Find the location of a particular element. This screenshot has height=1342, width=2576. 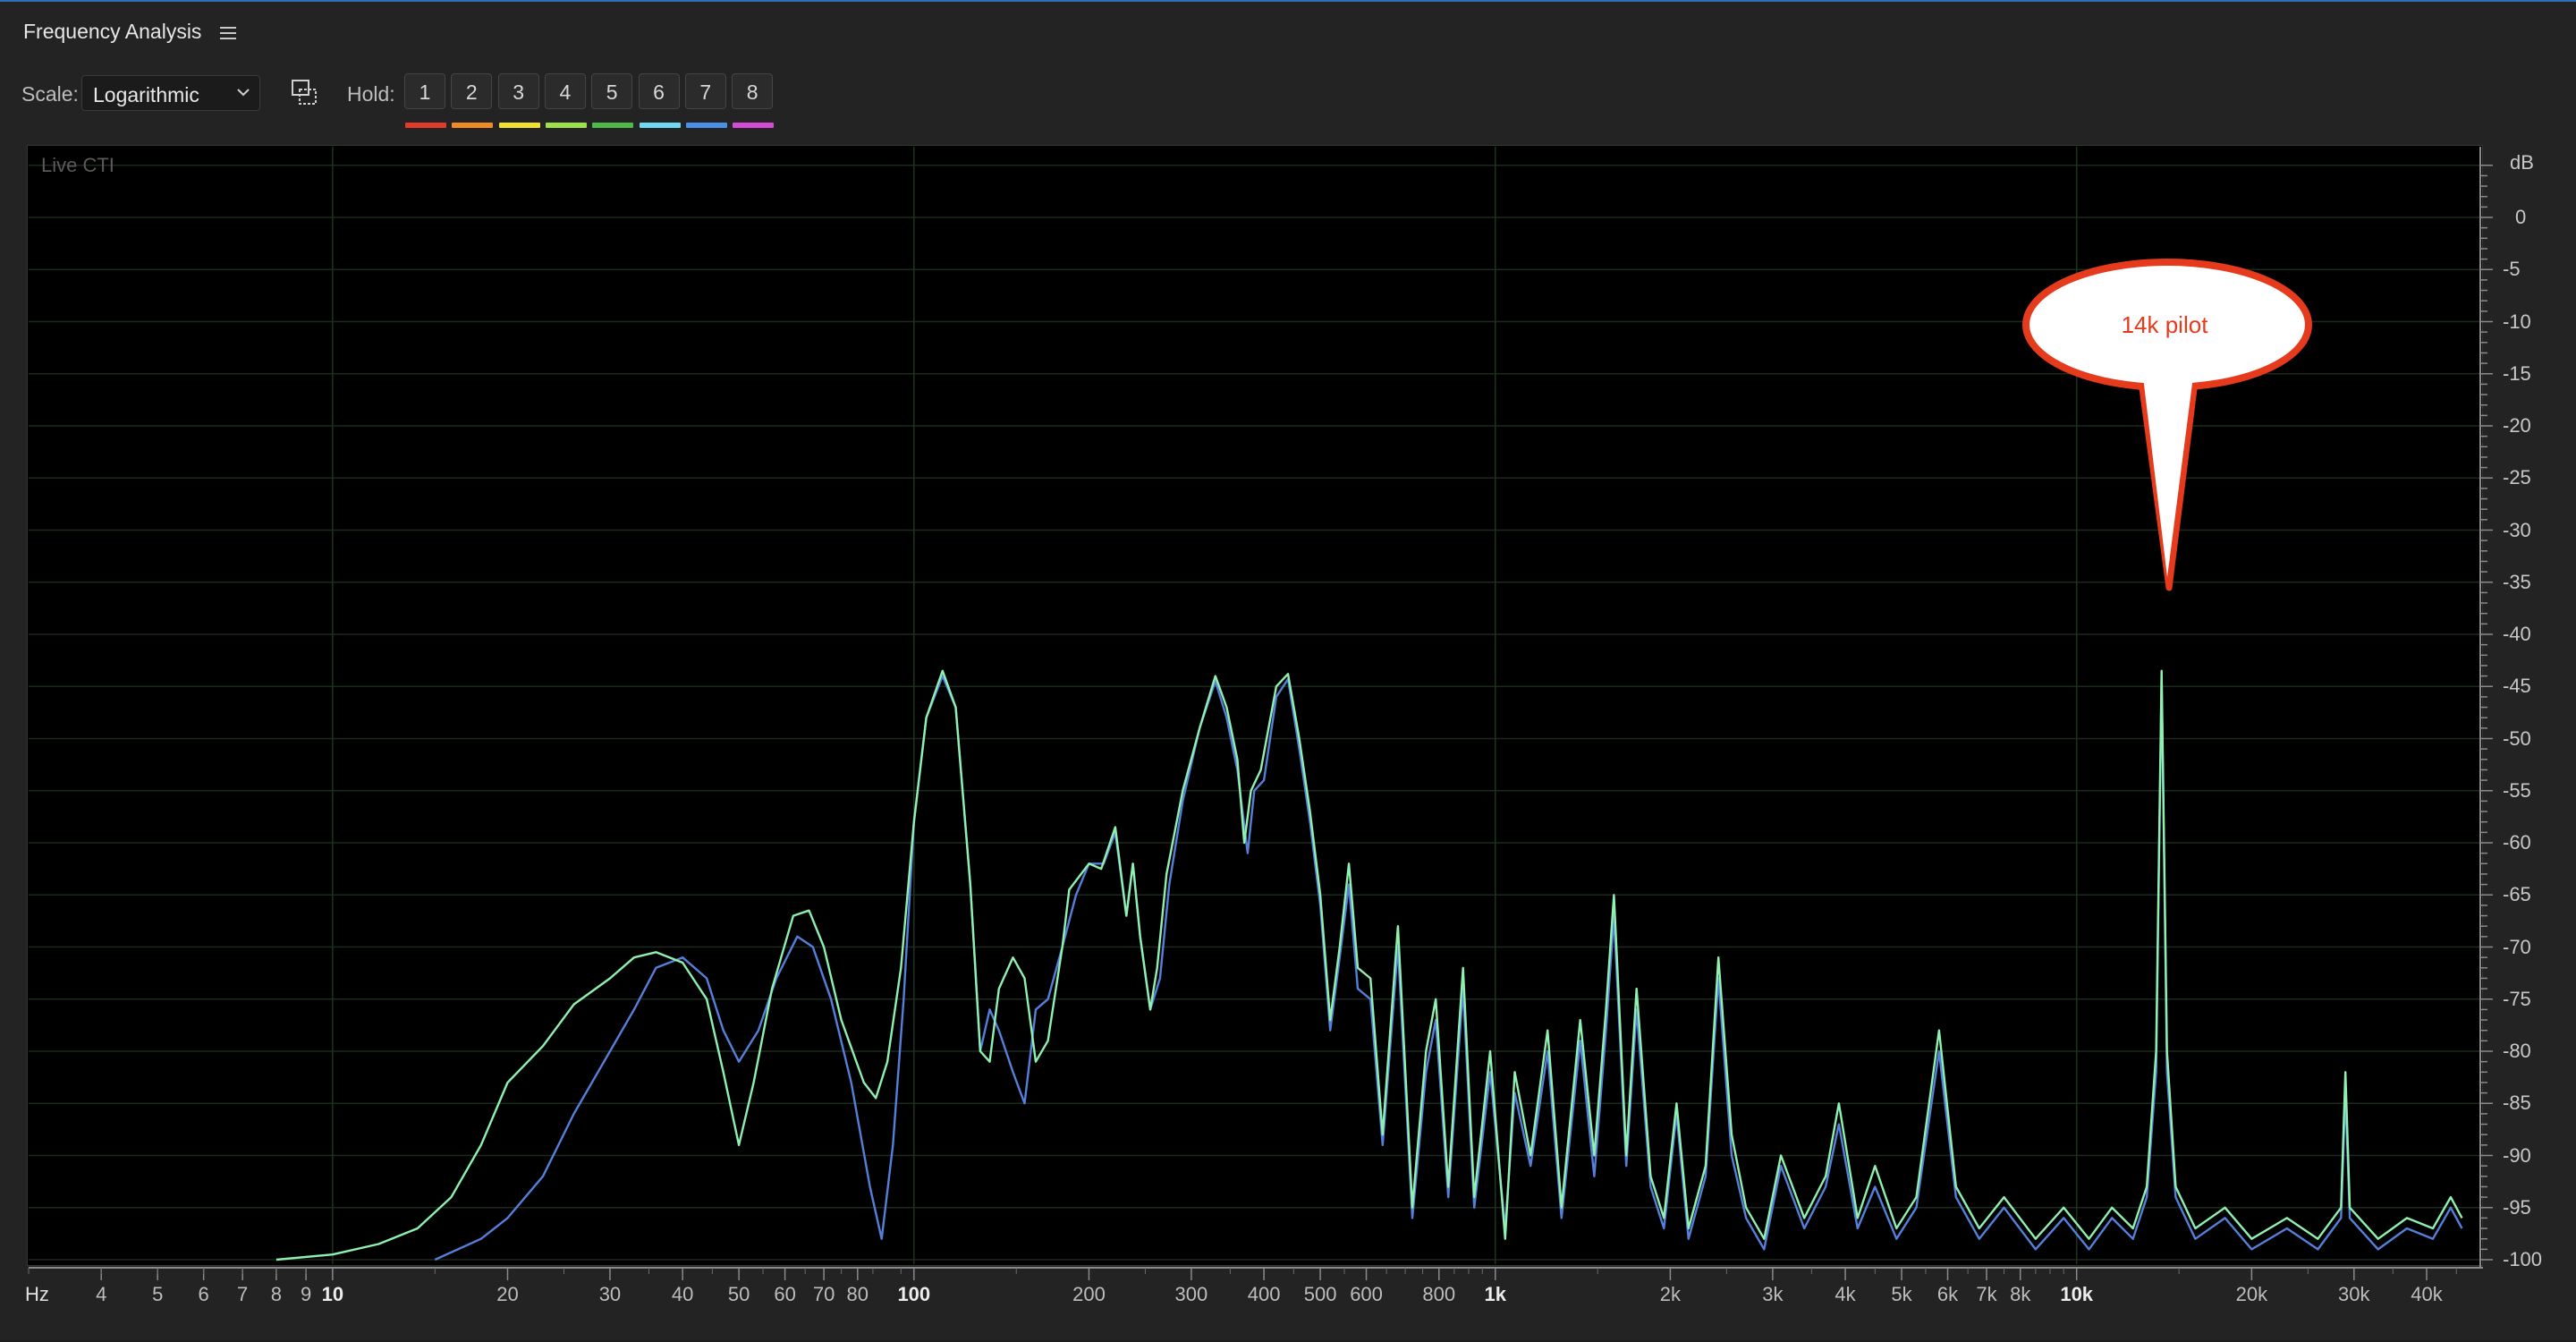

frequency-tick-label: 800 is located at coordinates (1439, 1294).